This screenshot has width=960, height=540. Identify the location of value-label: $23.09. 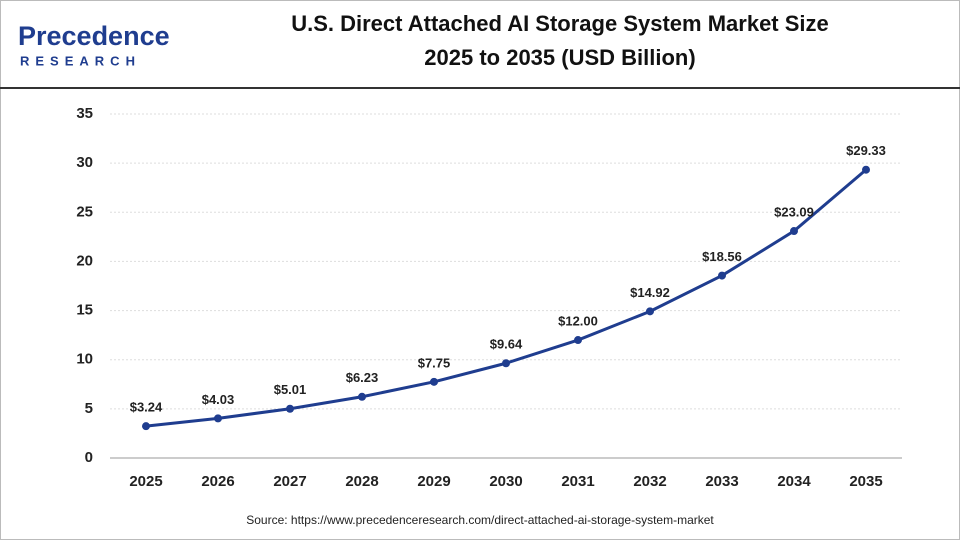
(794, 211).